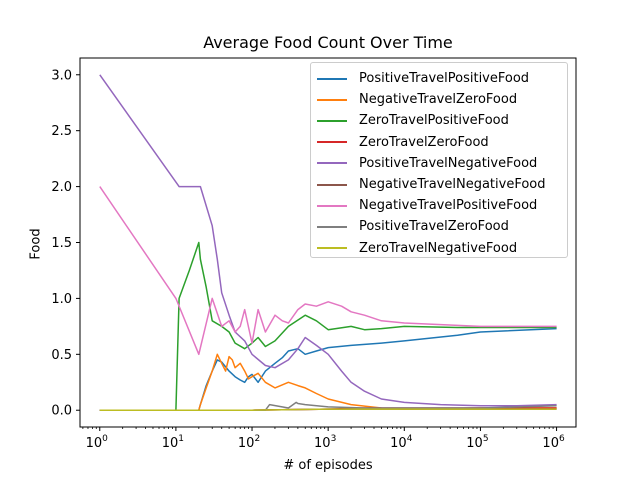 Image resolution: width=640 pixels, height=480 pixels. I want to click on y-tick-label-2: 1.0, so click(61, 299).